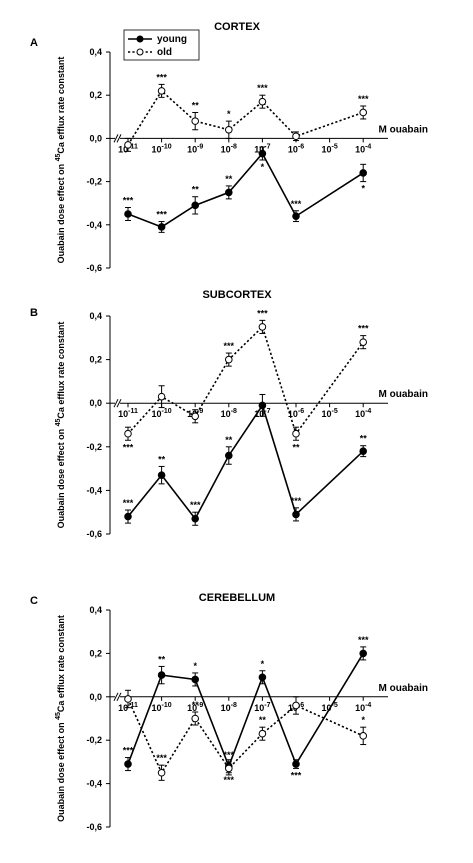 The height and width of the screenshot is (863, 473). Describe the element at coordinates (140, 52) in the screenshot. I see `legend-old-marker` at that location.